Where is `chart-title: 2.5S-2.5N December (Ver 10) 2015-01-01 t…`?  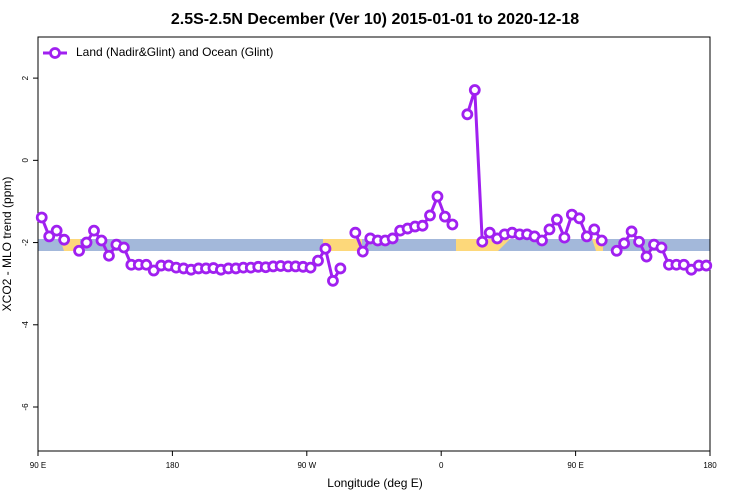 chart-title: 2.5S-2.5N December (Ver 10) 2015-01-01 t… is located at coordinates (375, 19).